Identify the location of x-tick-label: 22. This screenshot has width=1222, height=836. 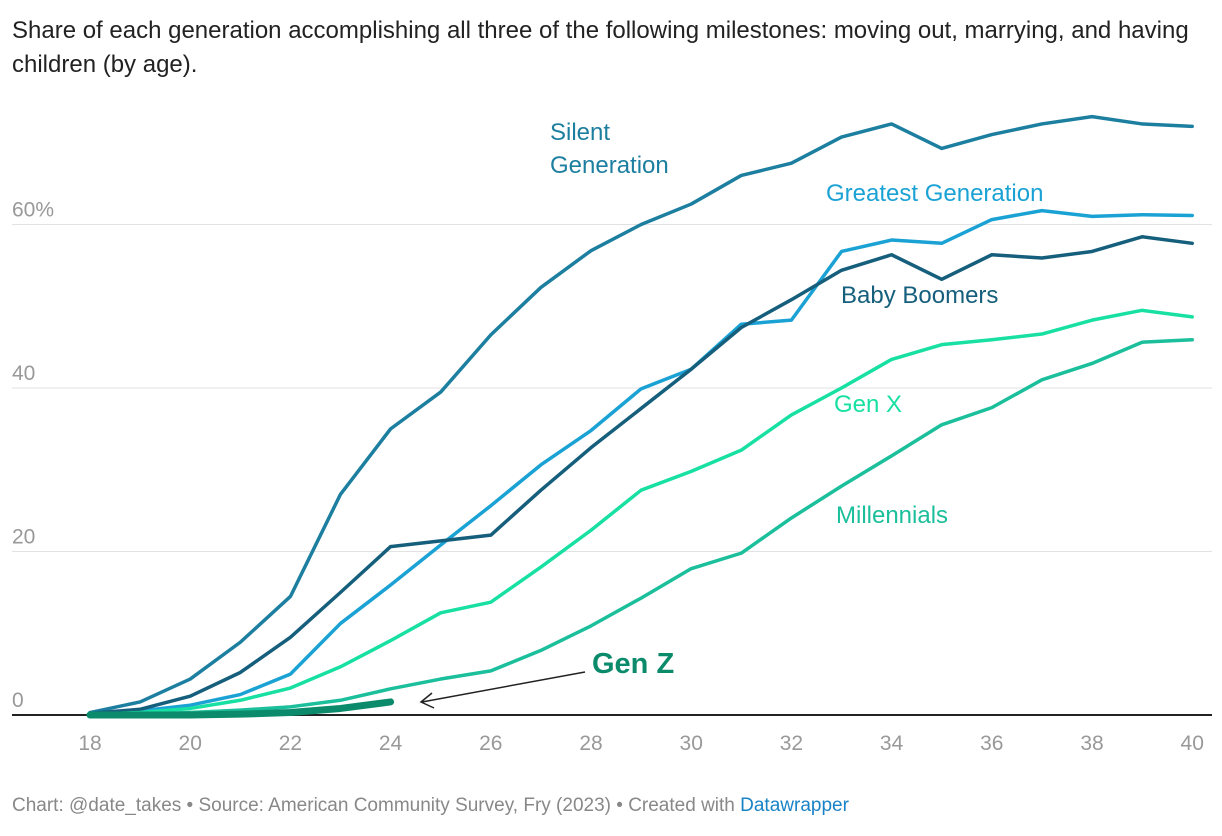
(290, 743).